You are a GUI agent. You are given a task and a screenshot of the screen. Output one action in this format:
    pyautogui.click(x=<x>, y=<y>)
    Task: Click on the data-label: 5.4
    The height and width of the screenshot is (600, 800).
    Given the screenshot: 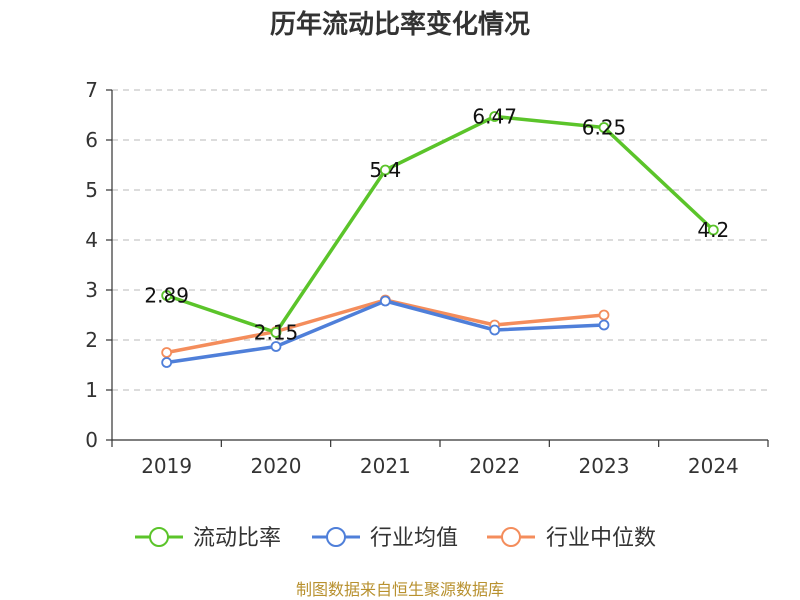 What is the action you would take?
    pyautogui.click(x=385, y=170)
    